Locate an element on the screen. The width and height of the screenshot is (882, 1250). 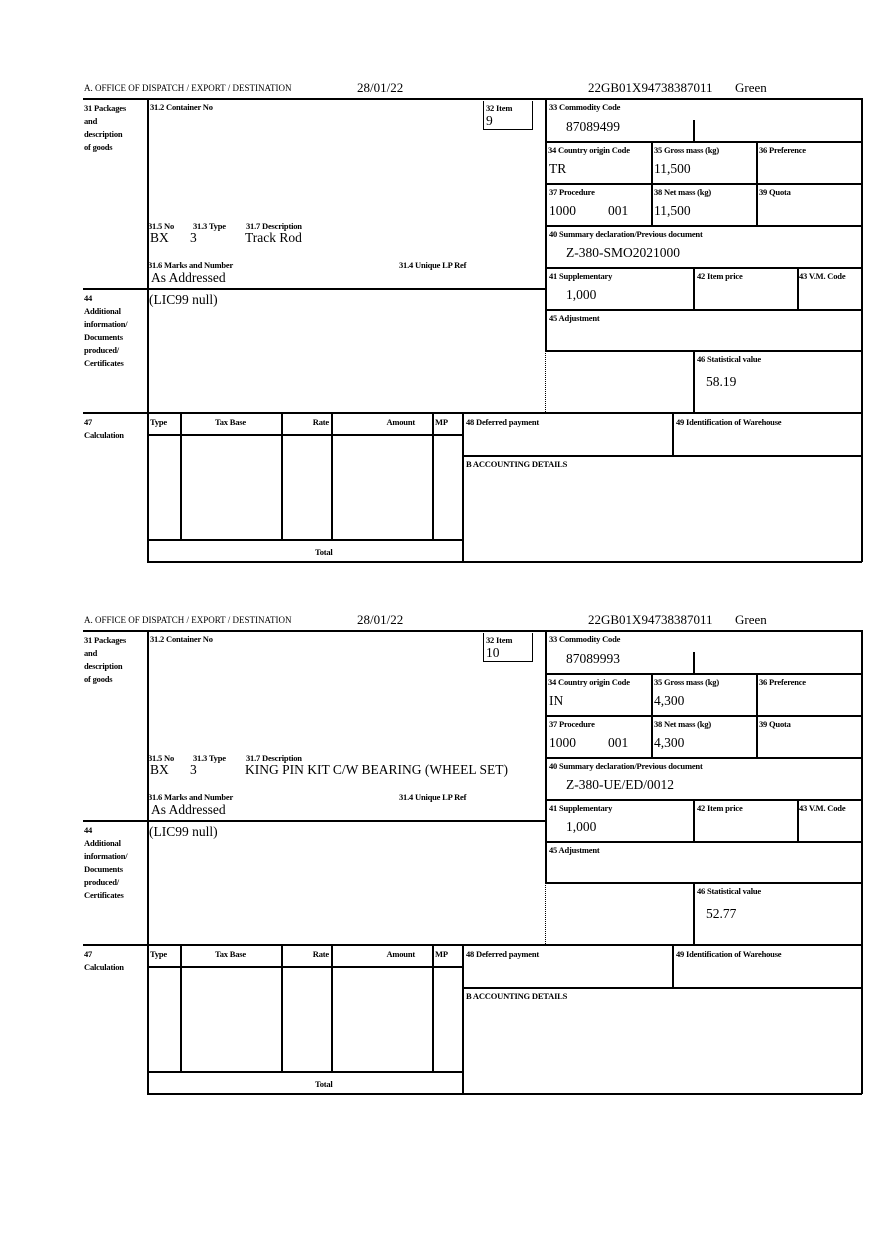
gross-mass-label: 35 Gross mass (kg) is located at coordinates (686, 682).